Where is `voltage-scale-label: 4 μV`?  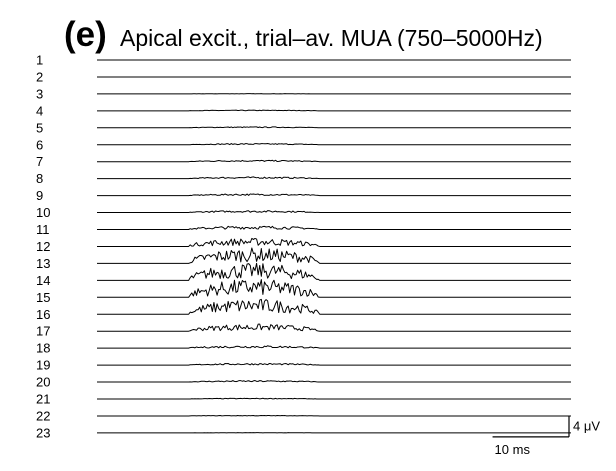 voltage-scale-label: 4 μV is located at coordinates (586, 426).